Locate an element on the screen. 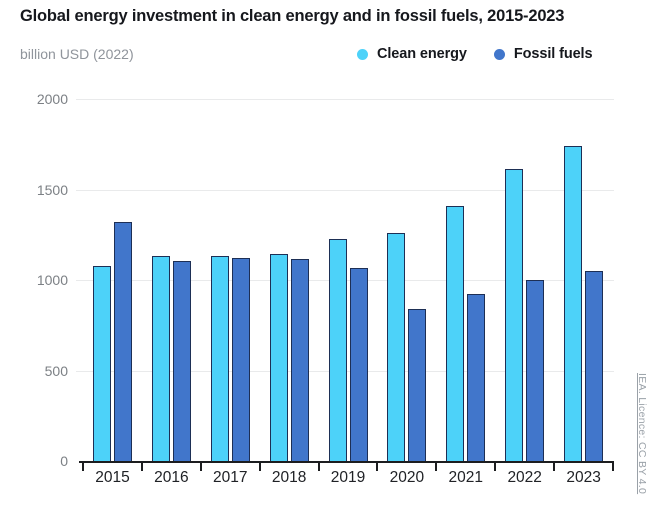  x-tick-label-2016: 2016 is located at coordinates (171, 477).